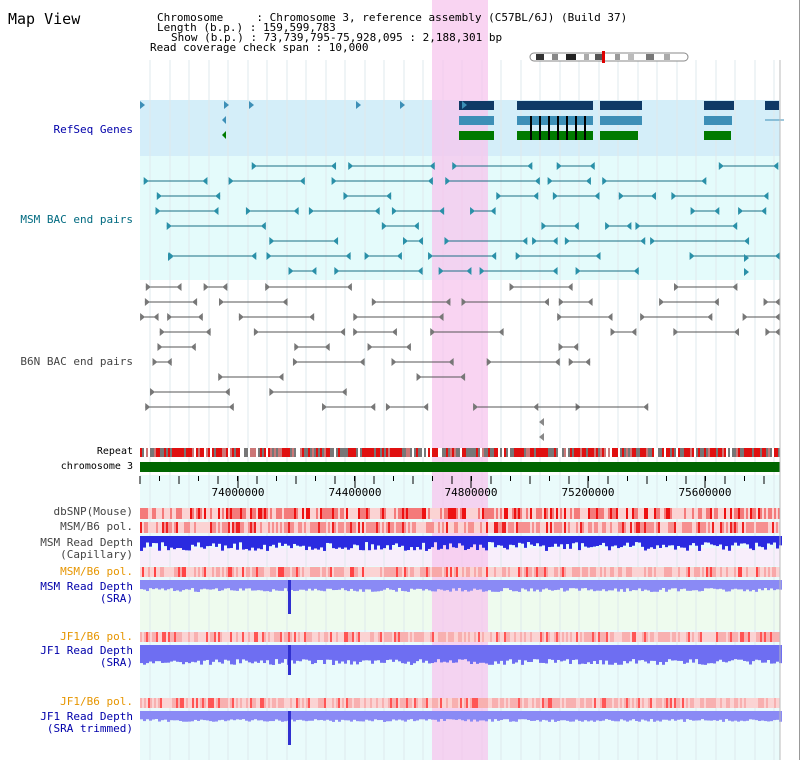 The image size is (800, 760). Describe the element at coordinates (86, 542) in the screenshot. I see `track-label-msm-read-depth-capillary: MSM Read Depth` at that location.